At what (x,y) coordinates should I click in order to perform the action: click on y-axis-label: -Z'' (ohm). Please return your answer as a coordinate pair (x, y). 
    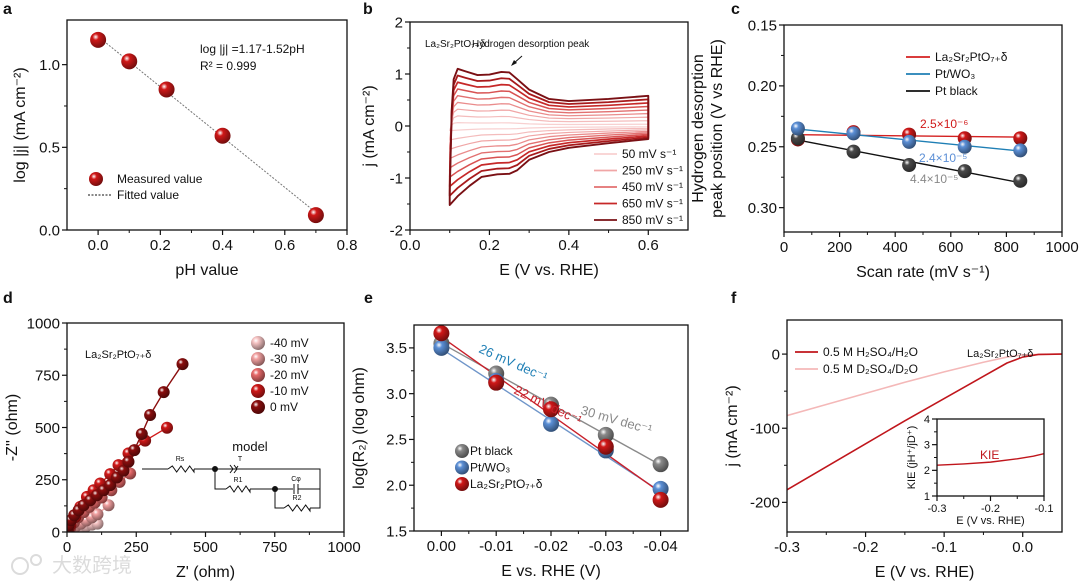
    Looking at the image, I should click on (12, 427).